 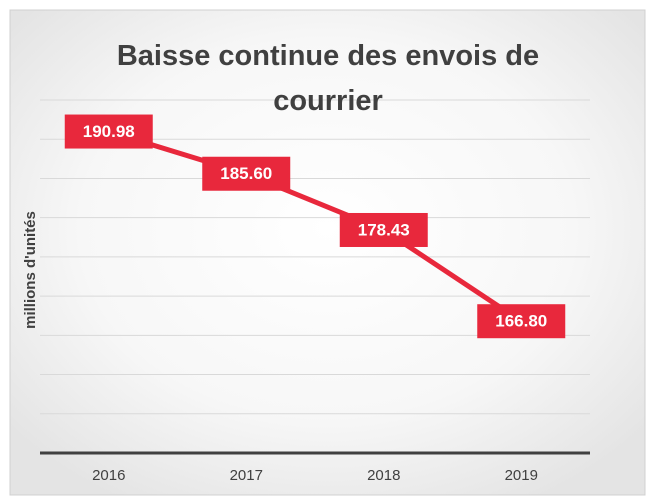 I want to click on data-label: 166.80, so click(x=521, y=321).